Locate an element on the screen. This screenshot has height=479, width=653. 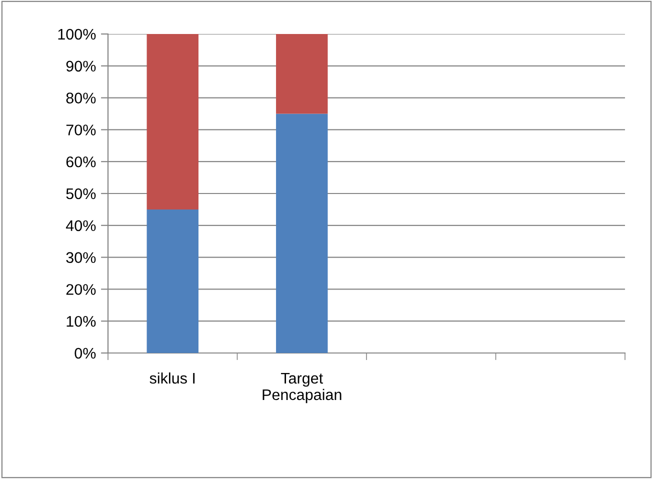
y-tick-label: 30% is located at coordinates (81, 257).